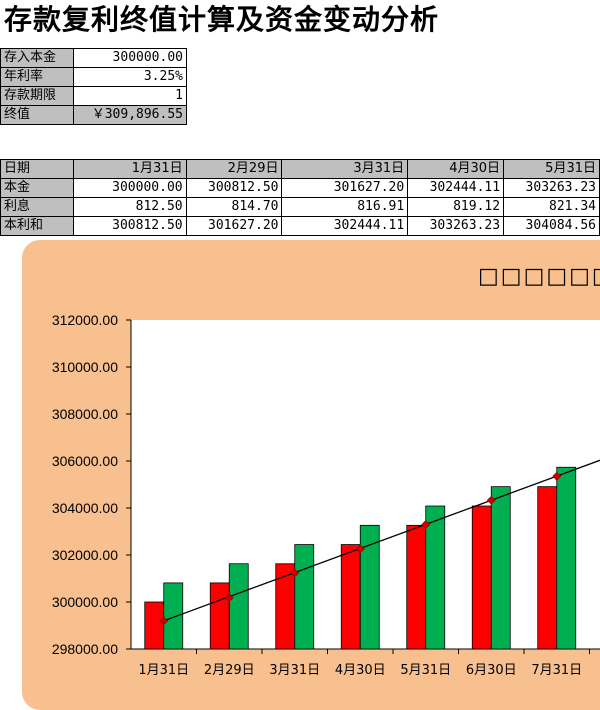 This screenshot has width=600, height=710. I want to click on header-col: 2月29日, so click(234, 169).